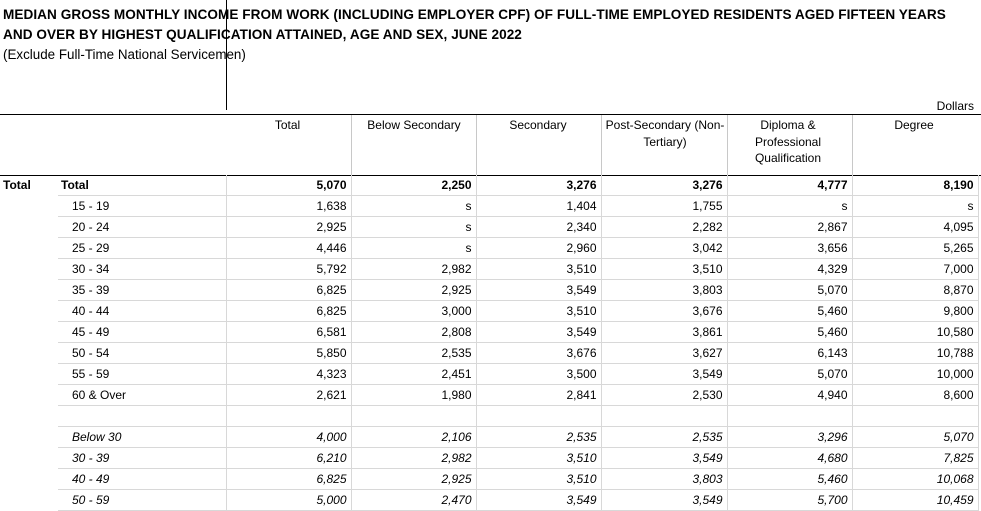  Describe the element at coordinates (142, 227) in the screenshot. I see `age-group-cell: 20 - 24` at that location.